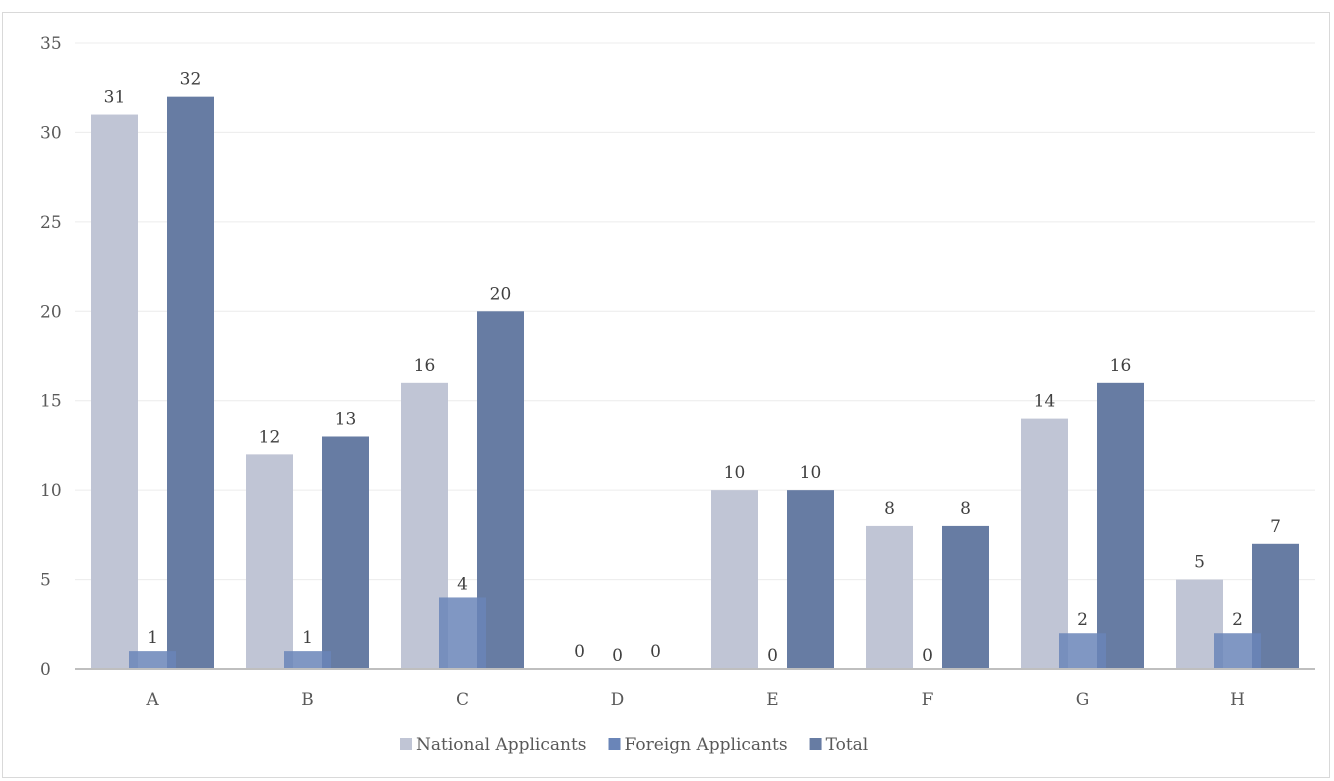 The image size is (1334, 781). I want to click on legend-label: National Applicants, so click(501, 745).